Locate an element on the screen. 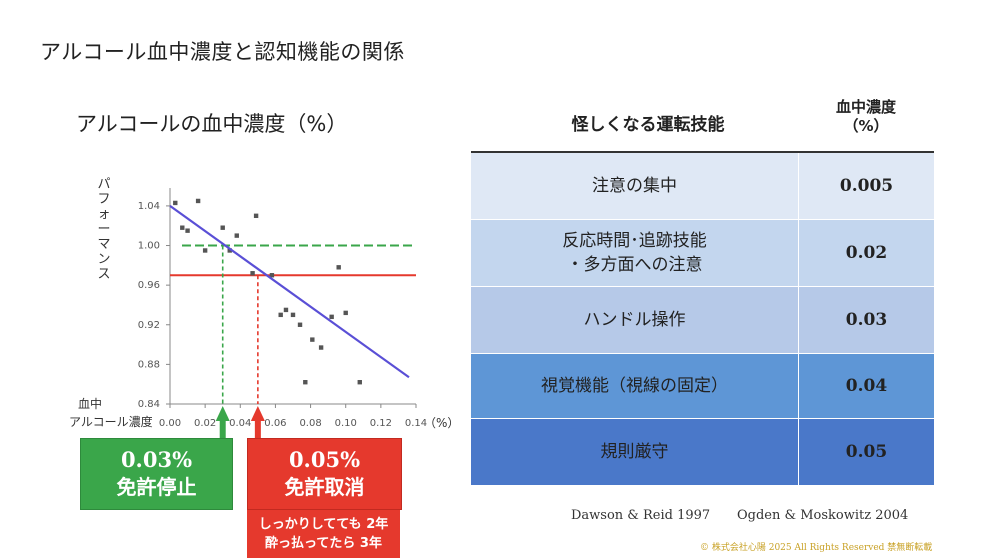  y-tick-label: 1.00 is located at coordinates (149, 246).